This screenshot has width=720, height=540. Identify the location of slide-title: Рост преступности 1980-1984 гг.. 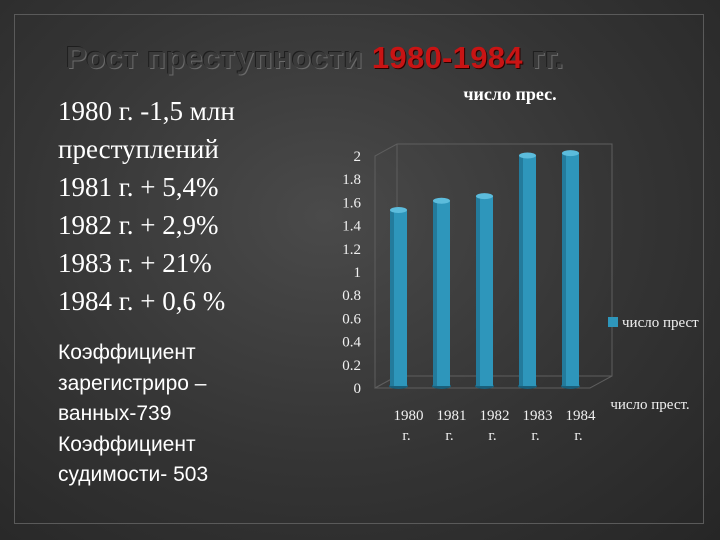
(315, 58).